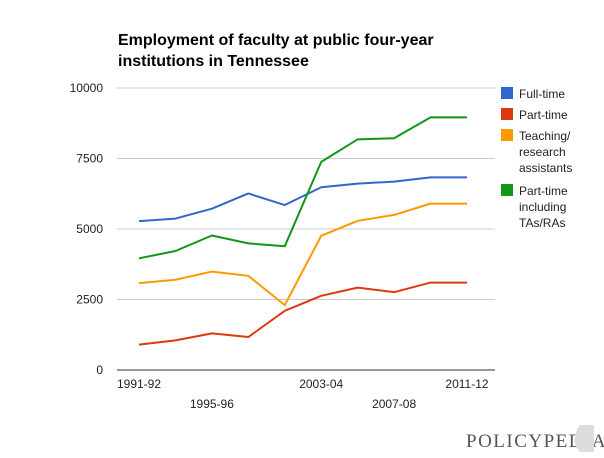 The image size is (604, 458). What do you see at coordinates (466, 384) in the screenshot?
I see `x-tick-label: 2011-12` at bounding box center [466, 384].